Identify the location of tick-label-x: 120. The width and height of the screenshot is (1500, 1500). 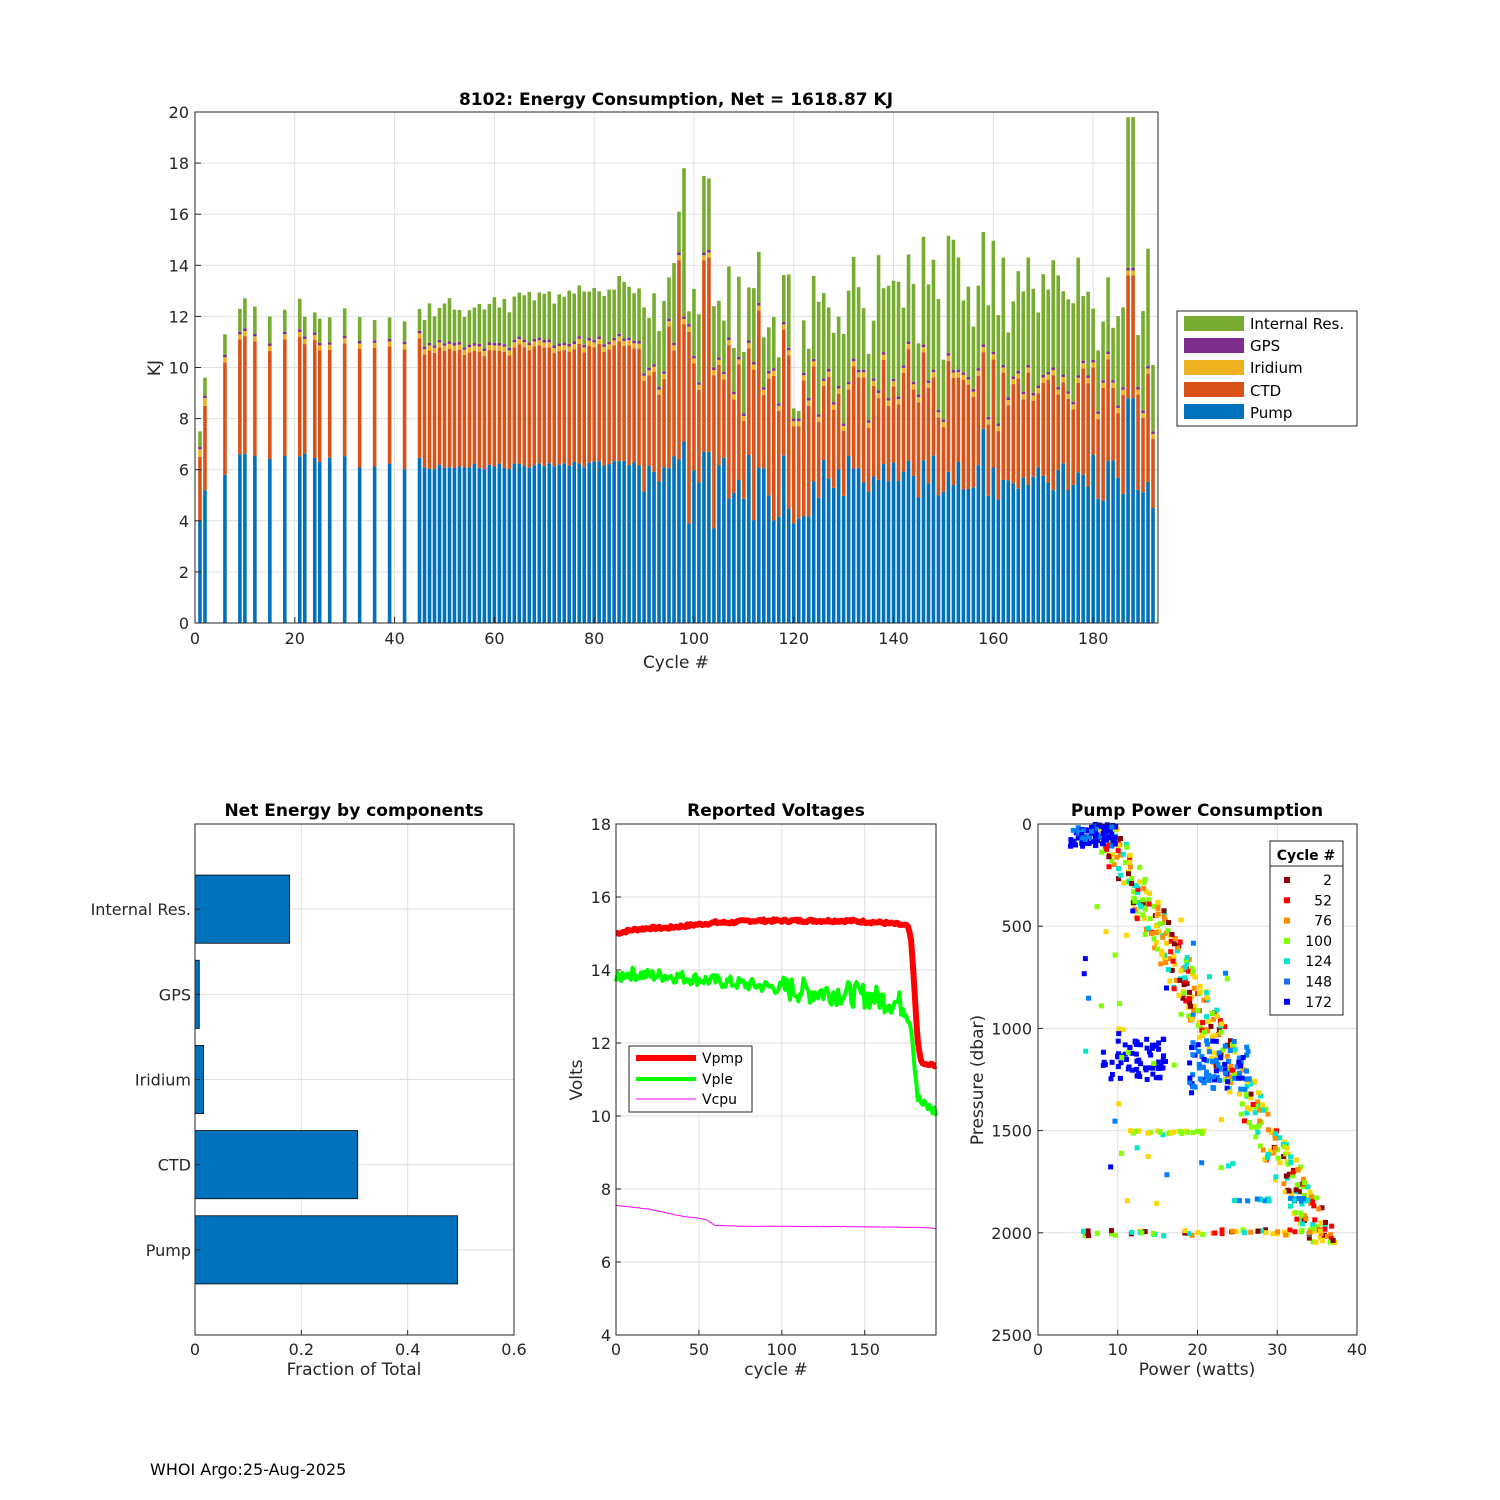
(793, 638).